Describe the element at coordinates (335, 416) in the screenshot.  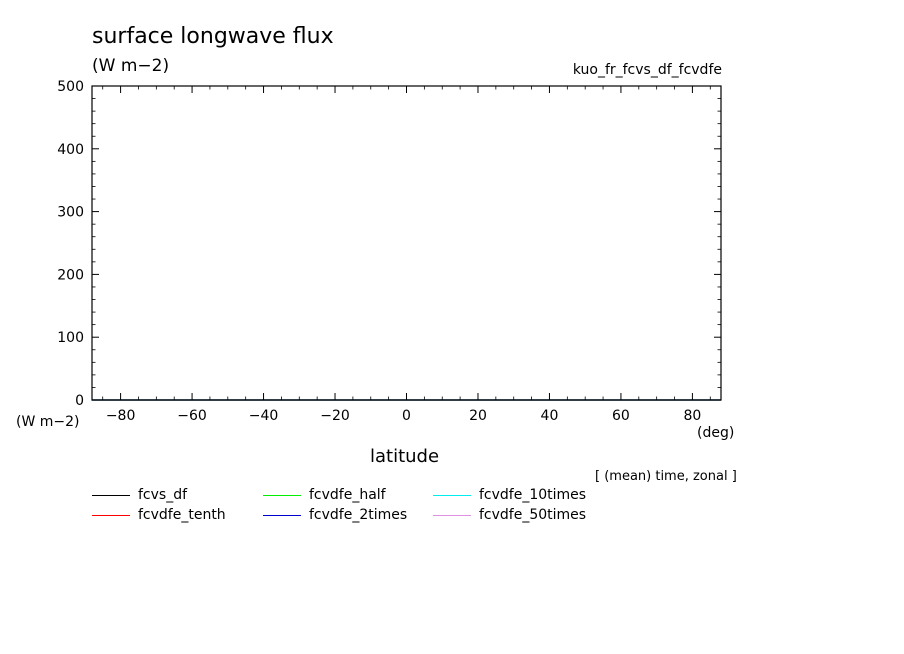
I see `x-tick-label: −20` at that location.